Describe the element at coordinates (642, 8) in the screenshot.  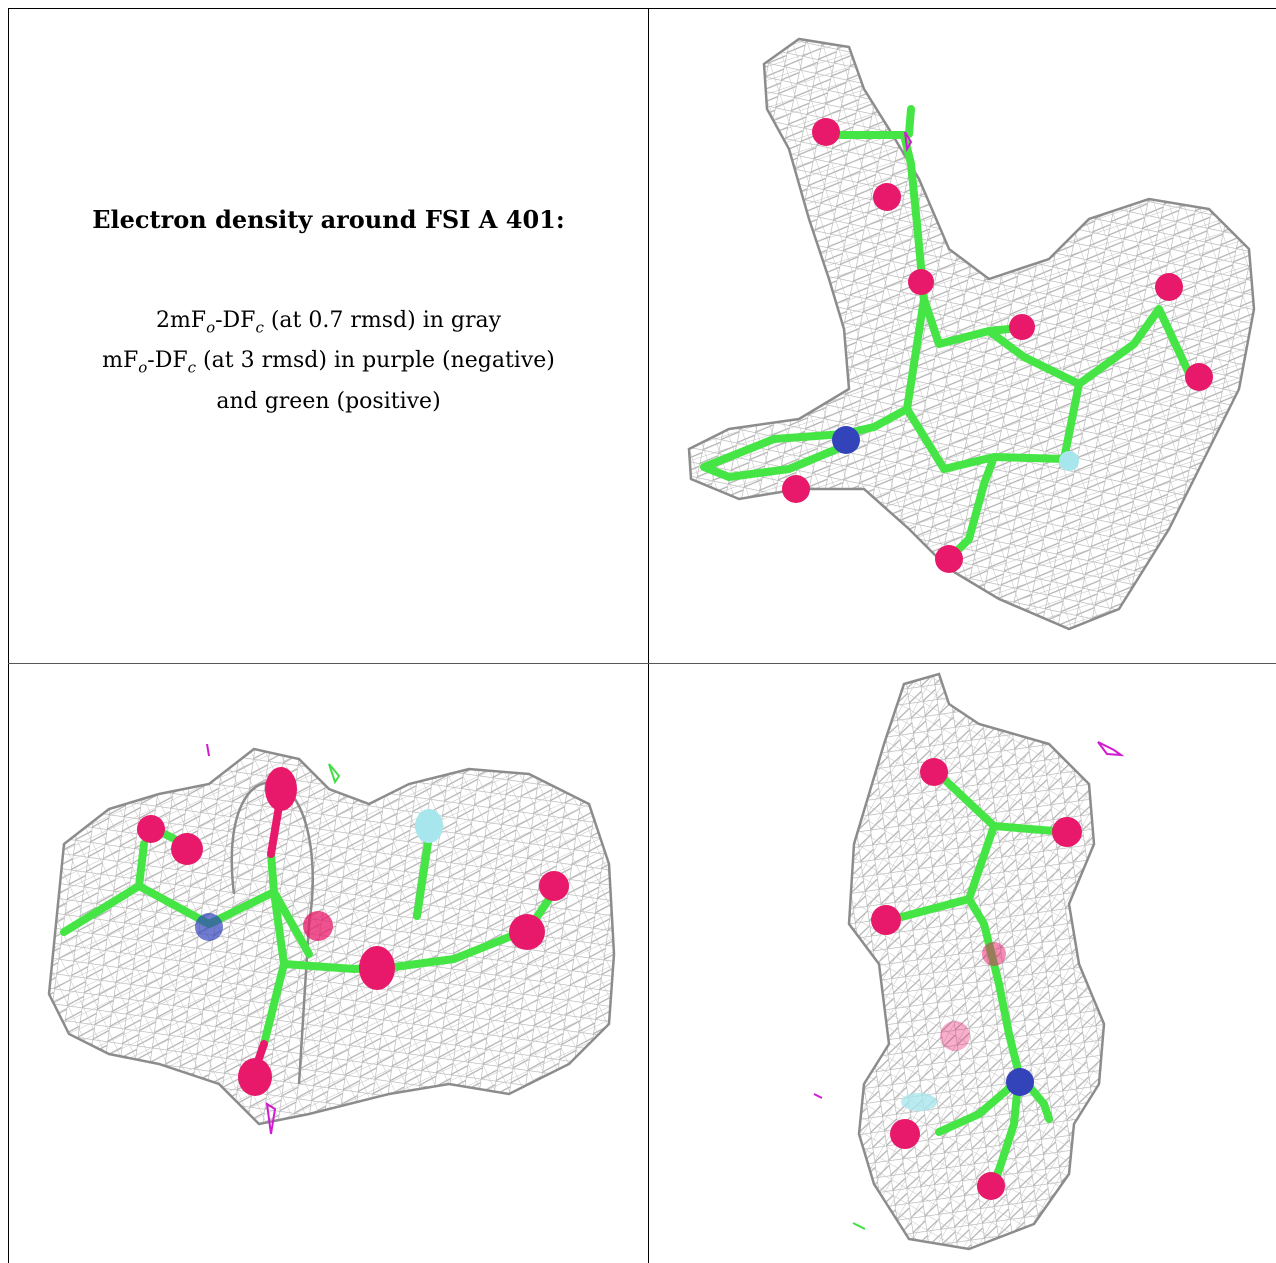
I see `table-top-border` at that location.